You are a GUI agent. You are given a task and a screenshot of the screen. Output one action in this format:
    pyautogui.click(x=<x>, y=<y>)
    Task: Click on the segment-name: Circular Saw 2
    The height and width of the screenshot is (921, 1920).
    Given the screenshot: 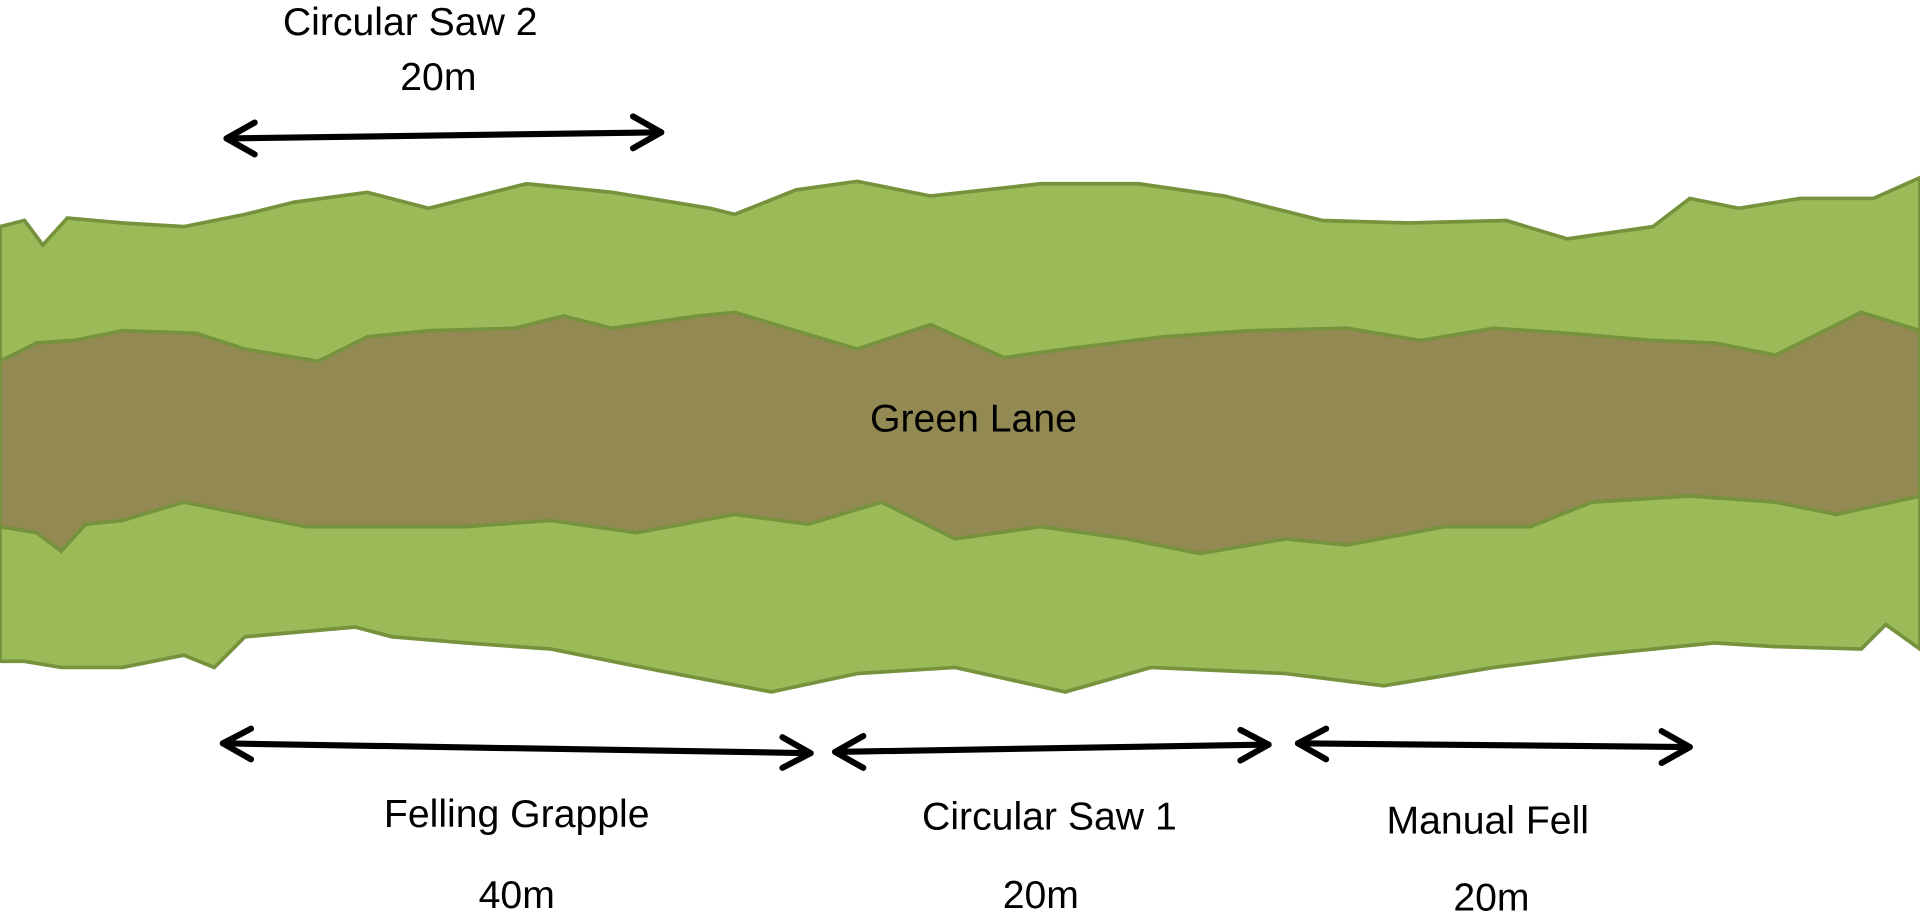 What is the action you would take?
    pyautogui.click(x=410, y=22)
    